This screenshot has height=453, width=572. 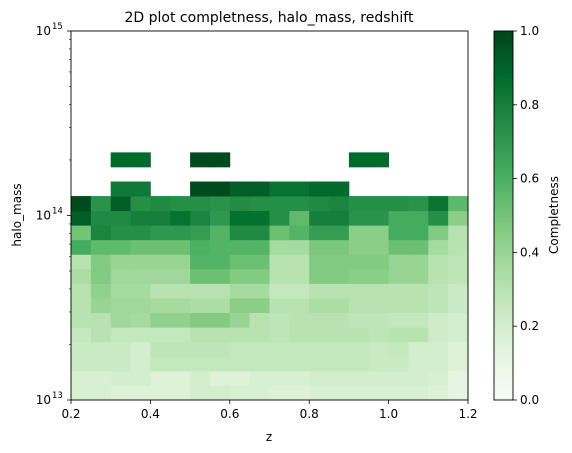 What do you see at coordinates (529, 105) in the screenshot?
I see `colorbar-tick-label: 0.8` at bounding box center [529, 105].